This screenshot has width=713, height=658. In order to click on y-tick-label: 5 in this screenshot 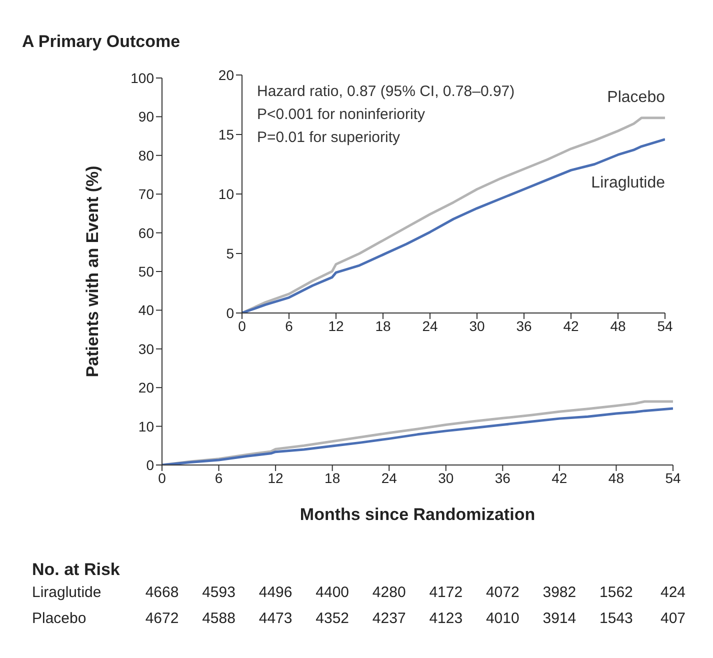, I will do `click(230, 253)`.